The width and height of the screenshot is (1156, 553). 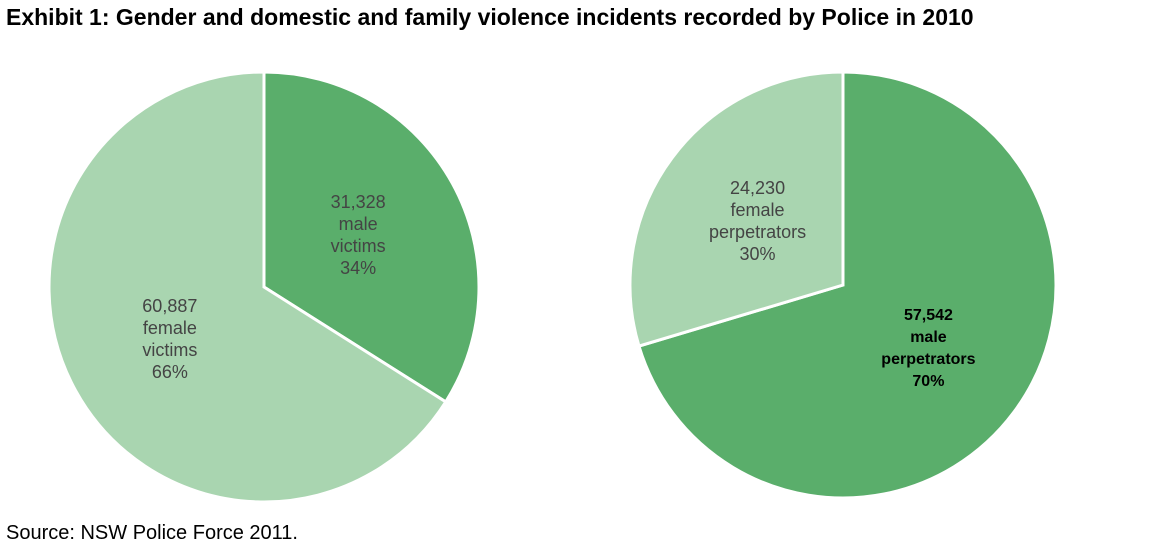 I want to click on value-label: 57,542, so click(x=928, y=315).